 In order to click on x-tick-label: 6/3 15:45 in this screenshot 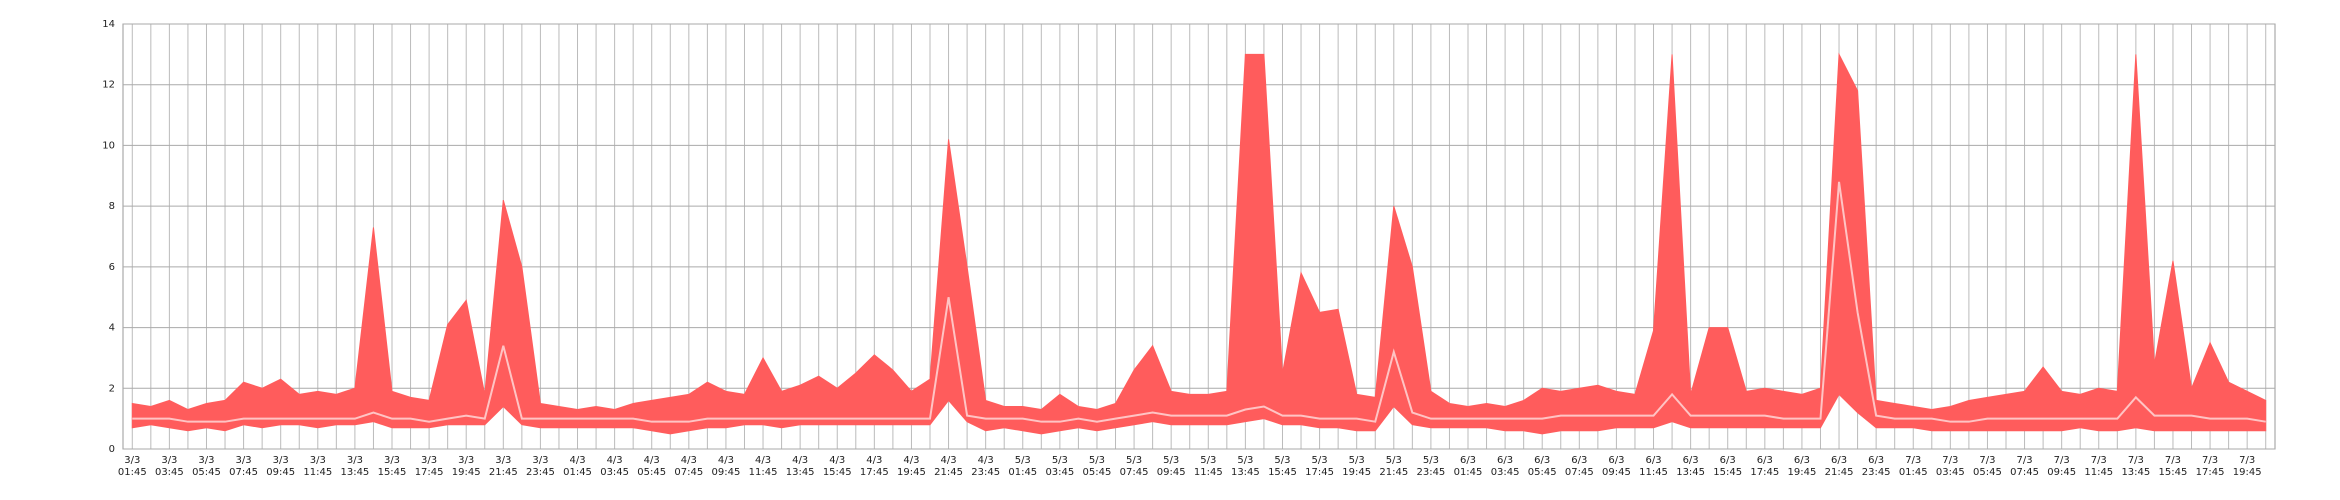, I will do `click(1727, 466)`.